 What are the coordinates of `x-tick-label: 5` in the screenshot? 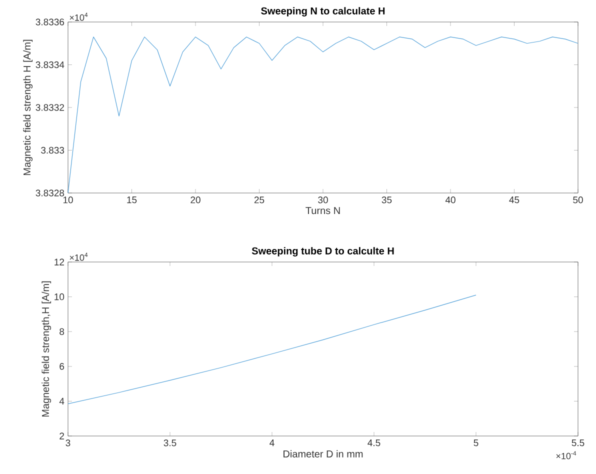 It's located at (476, 443).